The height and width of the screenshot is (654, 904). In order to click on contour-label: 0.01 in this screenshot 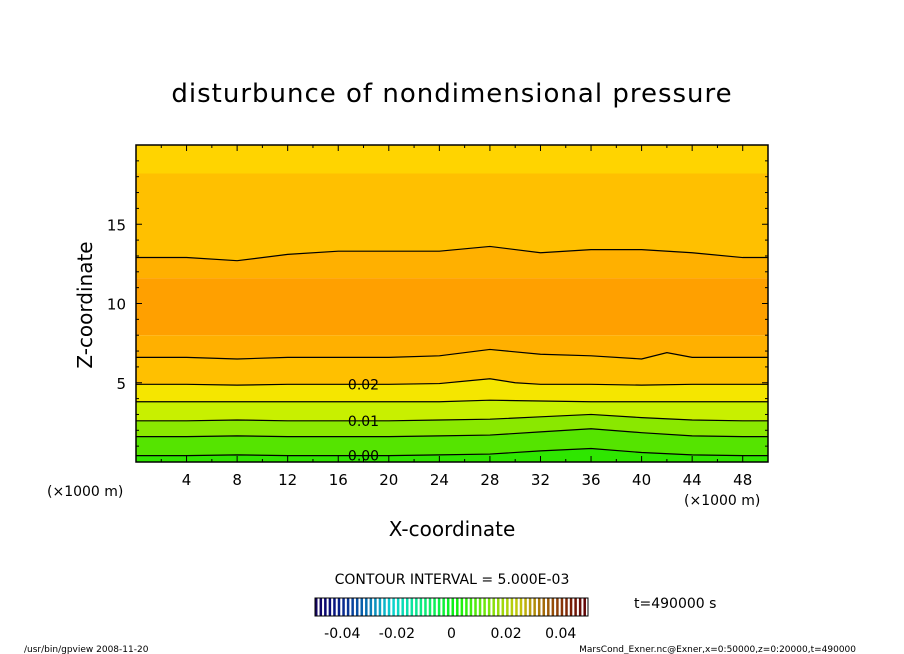, I will do `click(363, 422)`.